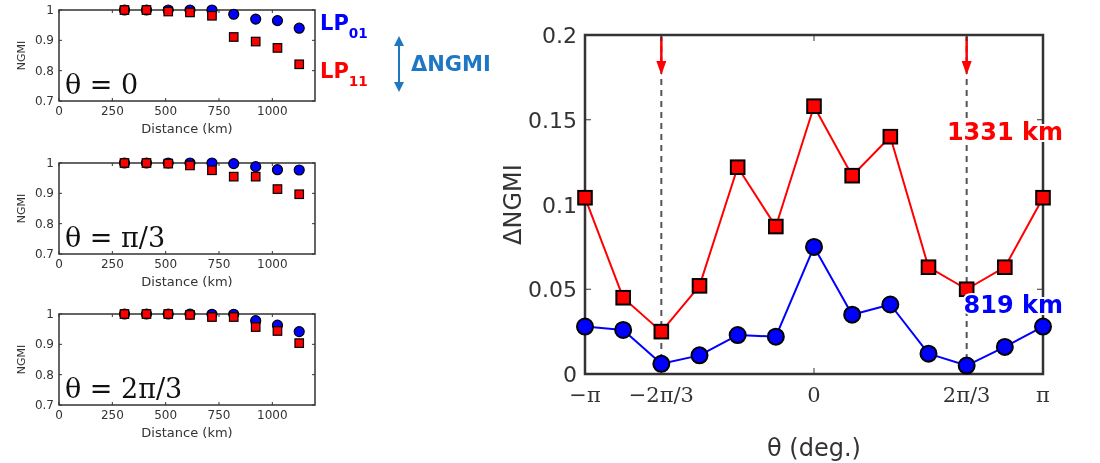  What do you see at coordinates (1043, 395) in the screenshot?
I see `x-tick-label: π` at bounding box center [1043, 395].